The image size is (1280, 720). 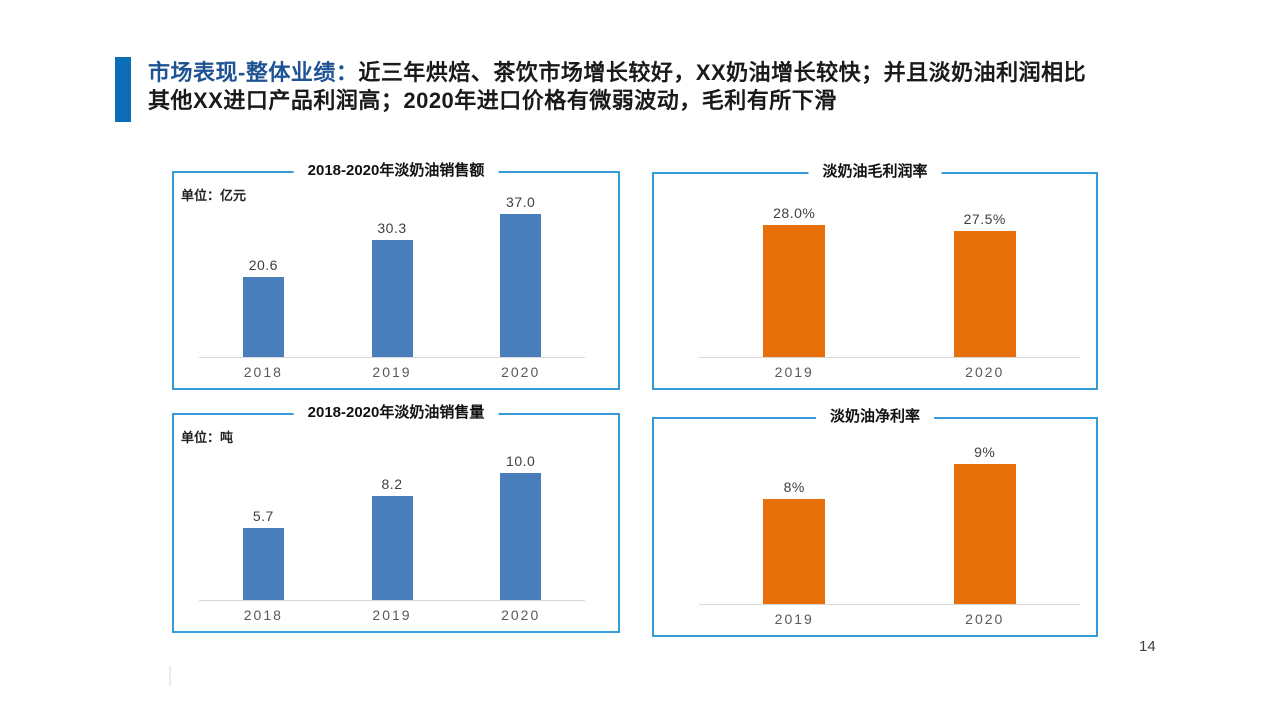 What do you see at coordinates (214, 195) in the screenshot?
I see `unit-label: 单位：亿元` at bounding box center [214, 195].